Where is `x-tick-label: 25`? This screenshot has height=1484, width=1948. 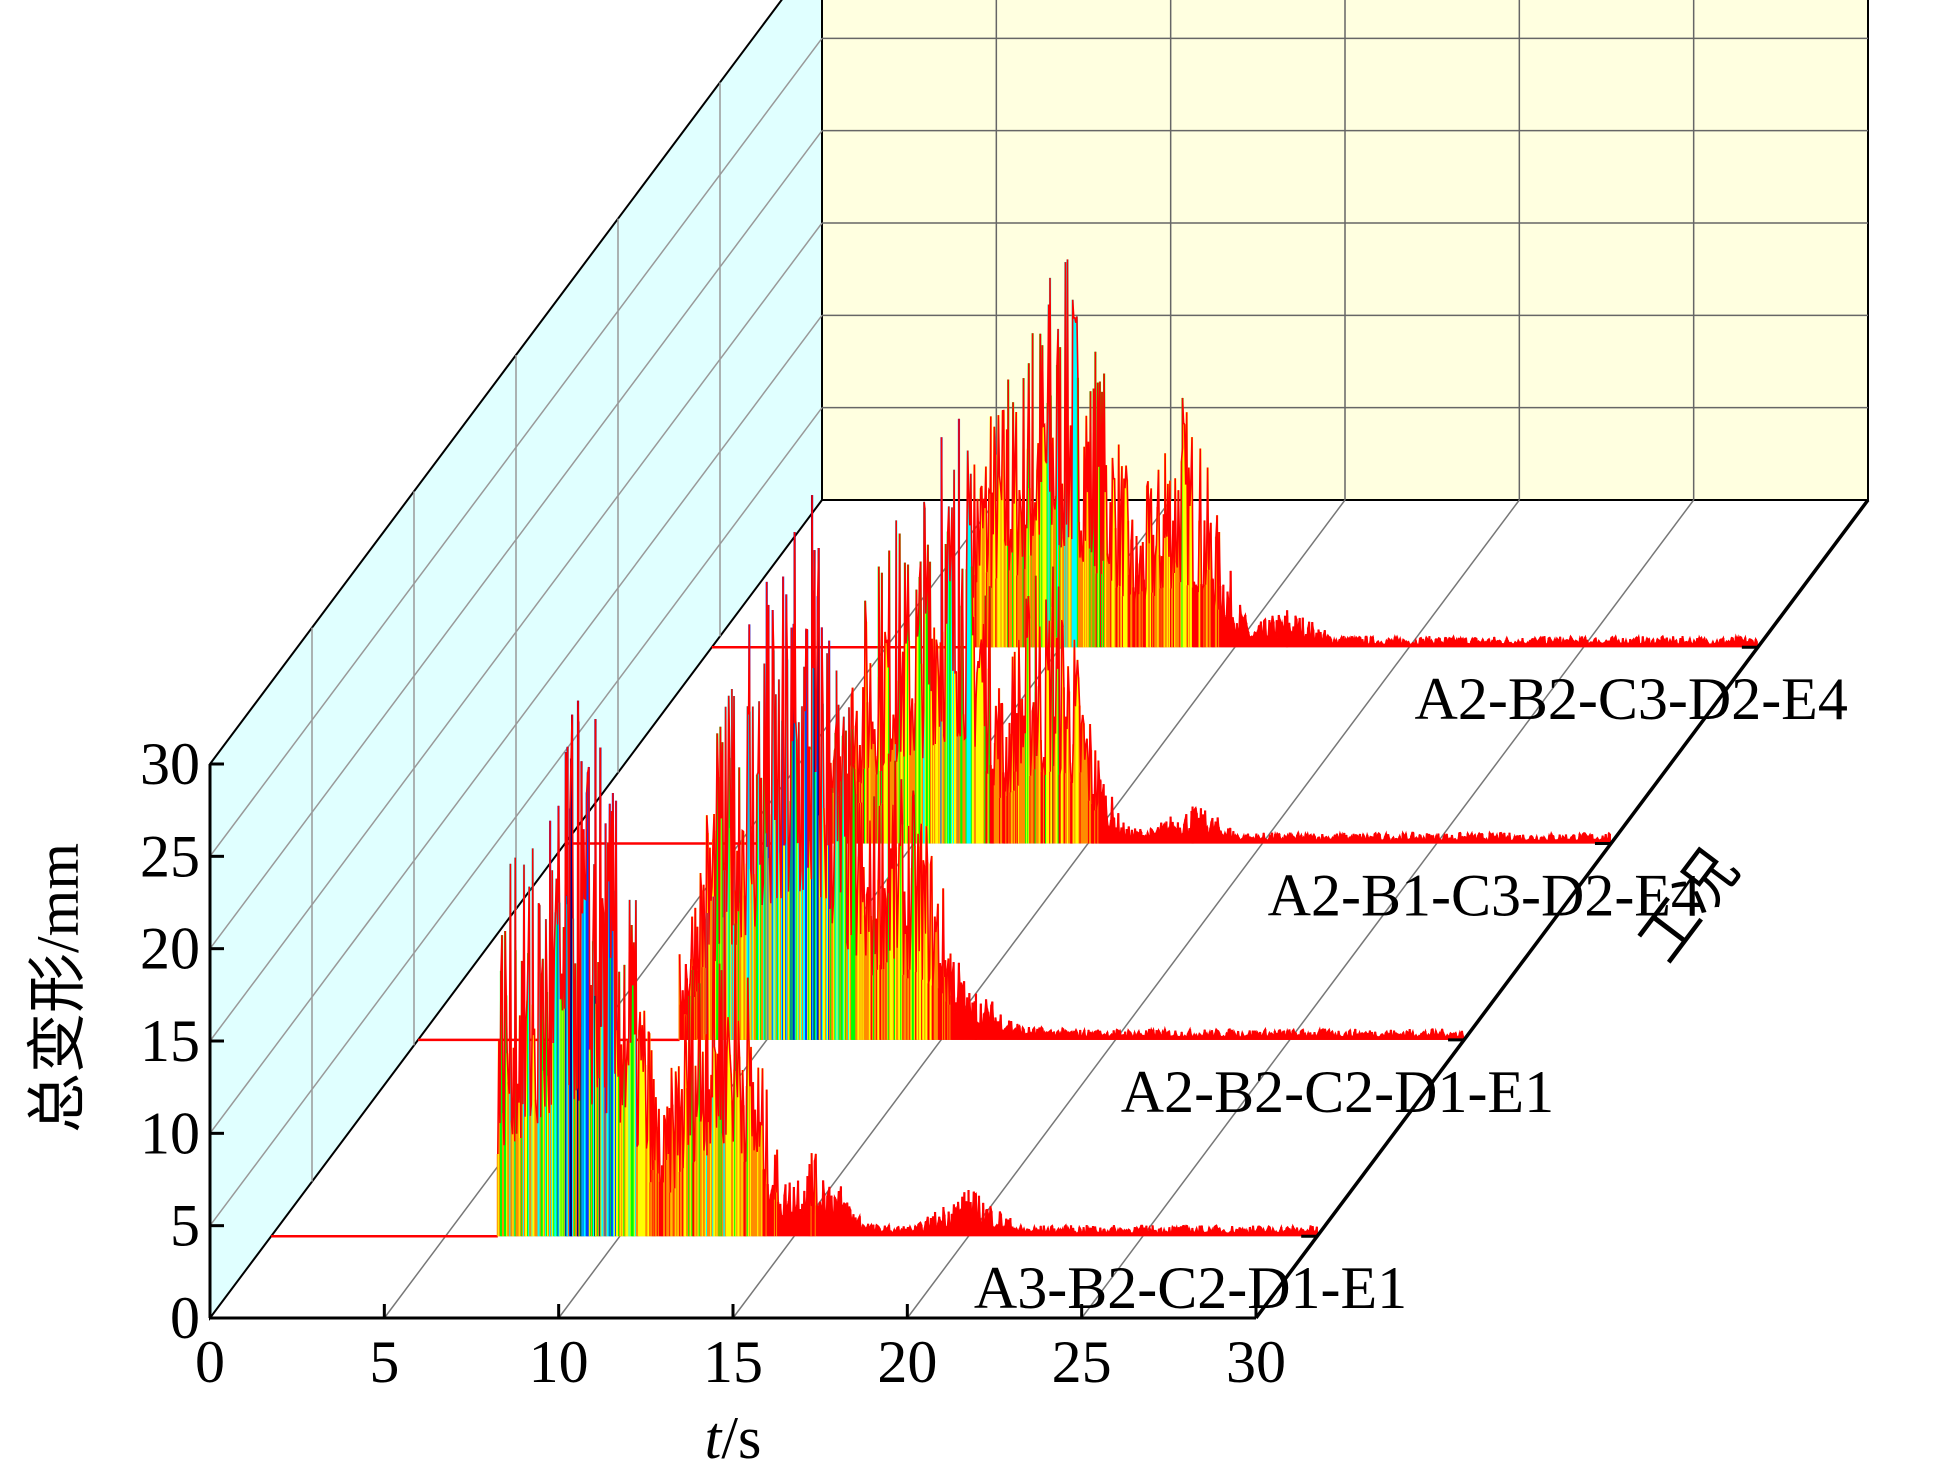 x-tick-label: 25 is located at coordinates (1082, 1362).